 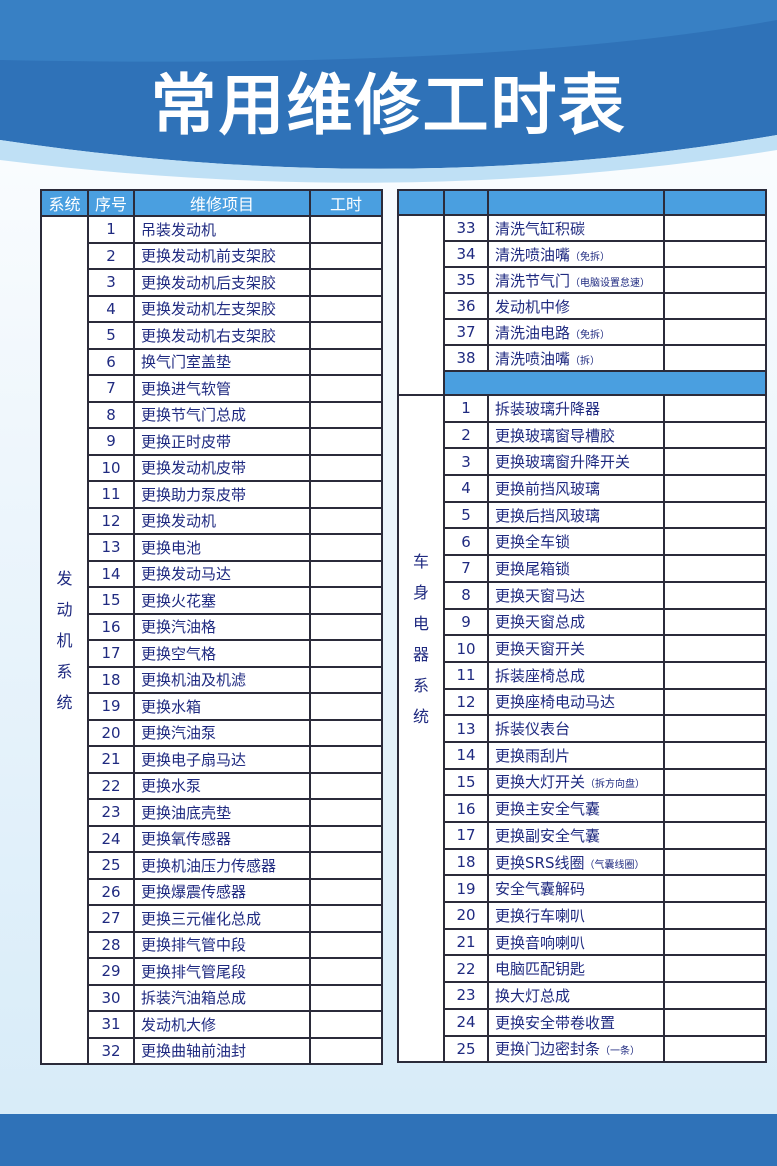 What do you see at coordinates (540, 622) in the screenshot?
I see `item-name: 更换天窗总成` at bounding box center [540, 622].